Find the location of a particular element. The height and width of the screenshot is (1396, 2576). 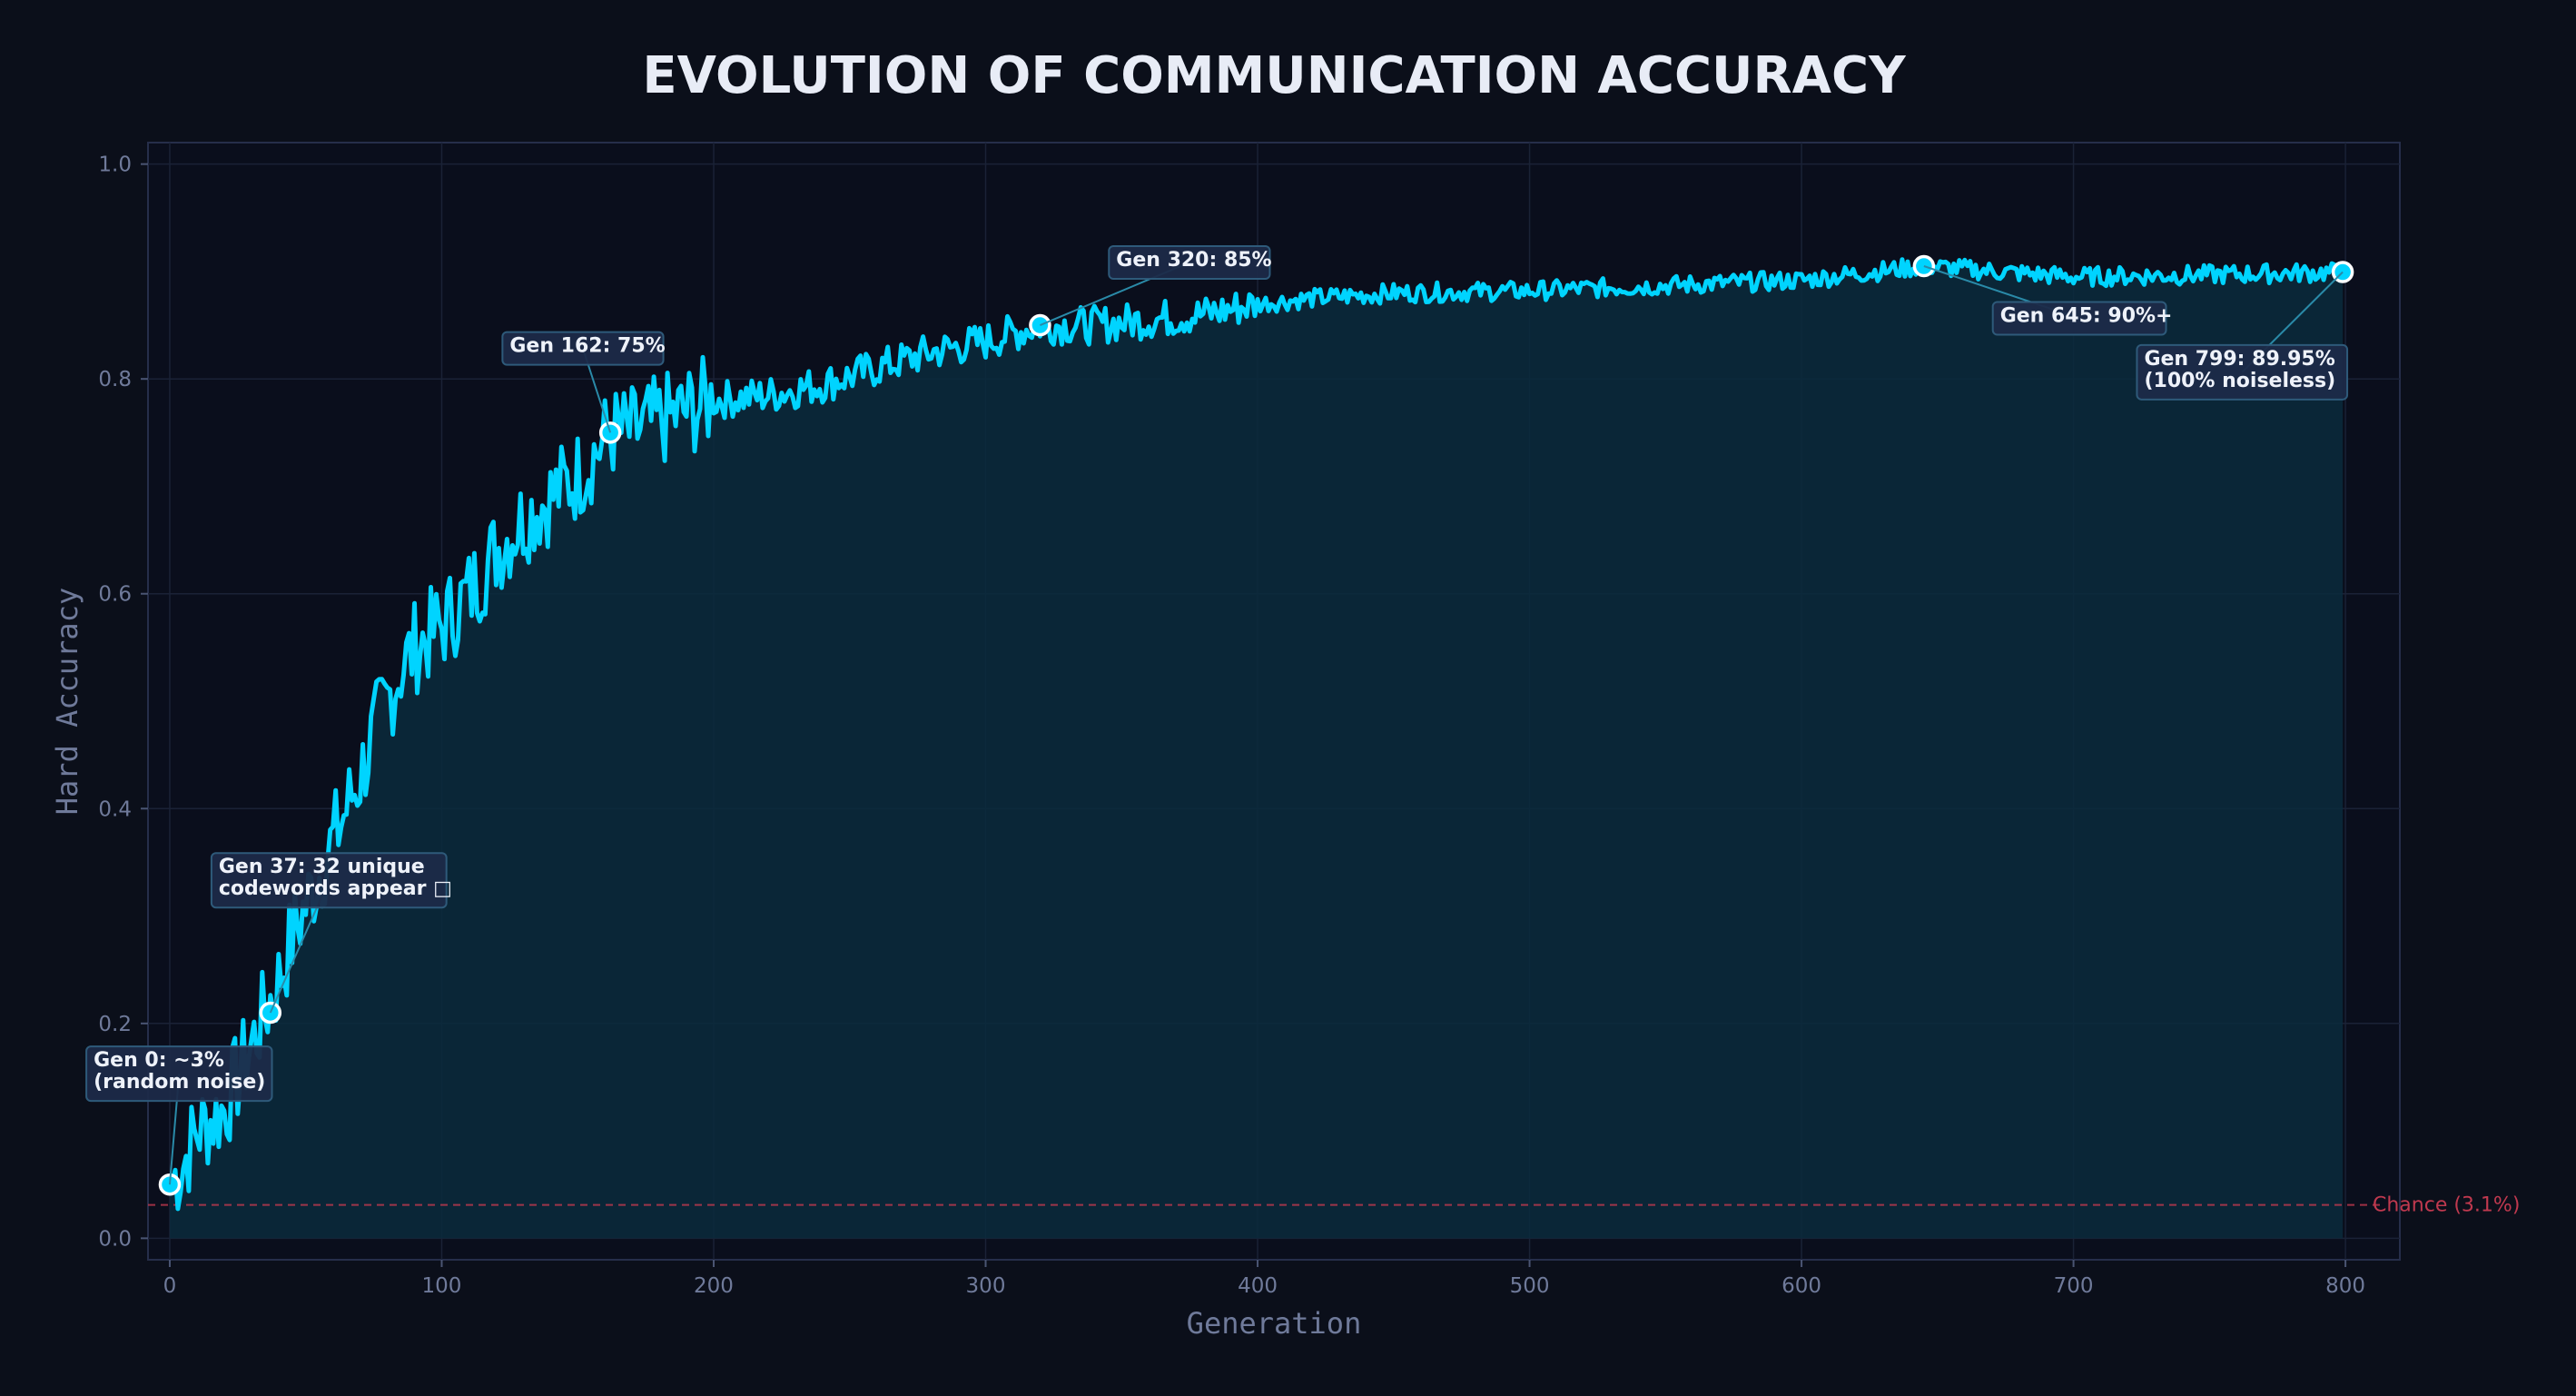

annotation-text: (random noise) is located at coordinates (179, 1082).